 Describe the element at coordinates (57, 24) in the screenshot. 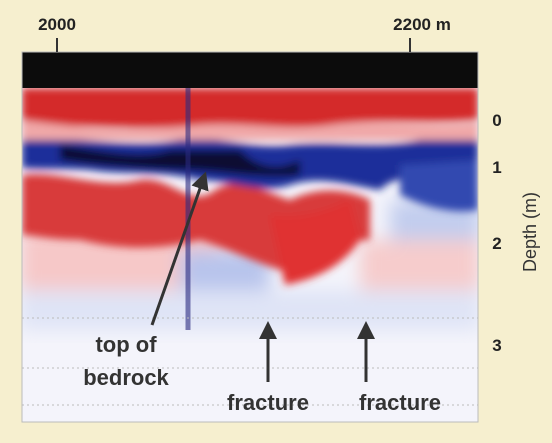

I see `x-tick-label: 2000` at that location.